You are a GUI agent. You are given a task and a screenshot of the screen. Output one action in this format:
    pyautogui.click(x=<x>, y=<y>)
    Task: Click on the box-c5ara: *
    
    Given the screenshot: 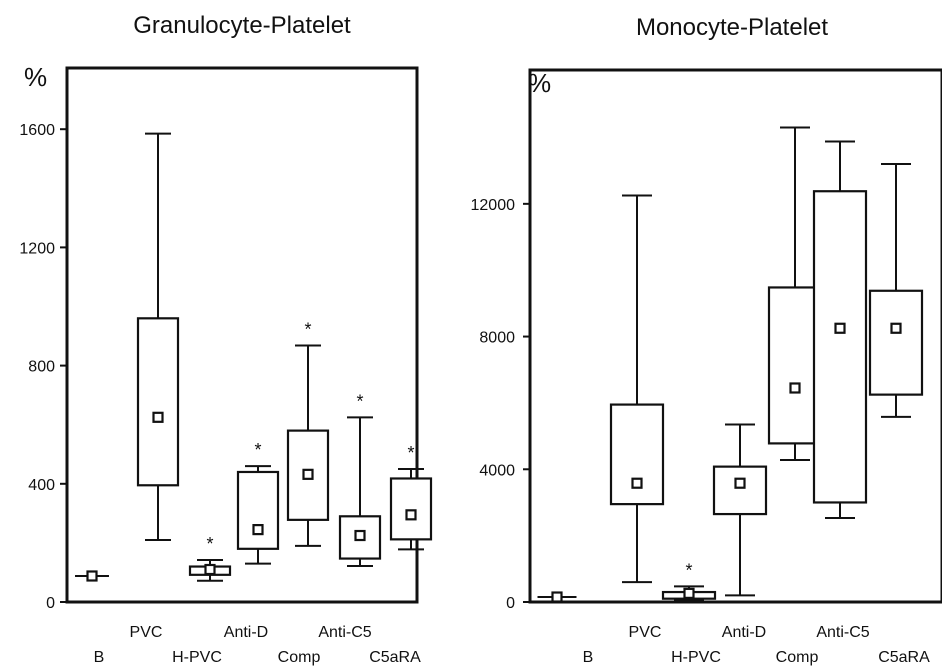 What is the action you would take?
    pyautogui.click(x=411, y=497)
    